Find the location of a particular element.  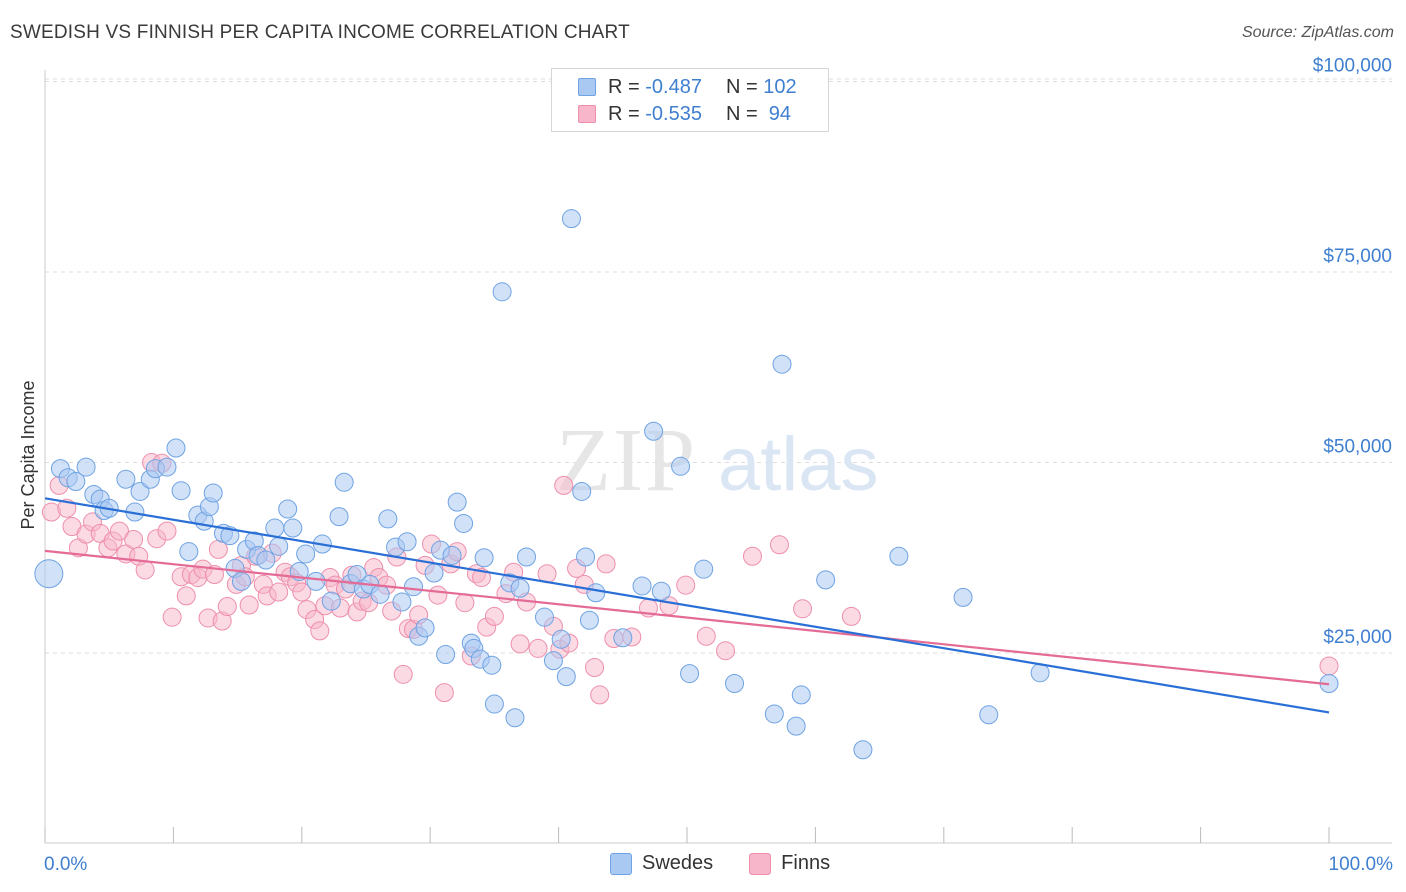

legend-r-value-finns: -0.535 is located at coordinates (673, 113).